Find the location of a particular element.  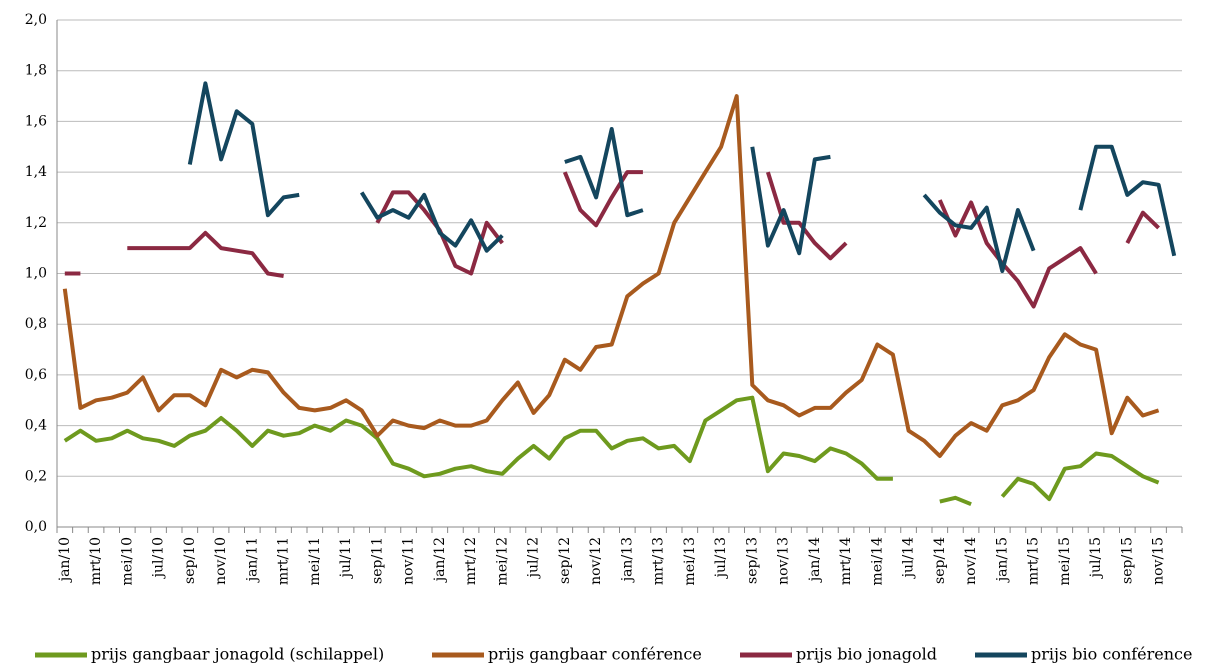

x-tick-label: mrt/13 is located at coordinates (659, 561).